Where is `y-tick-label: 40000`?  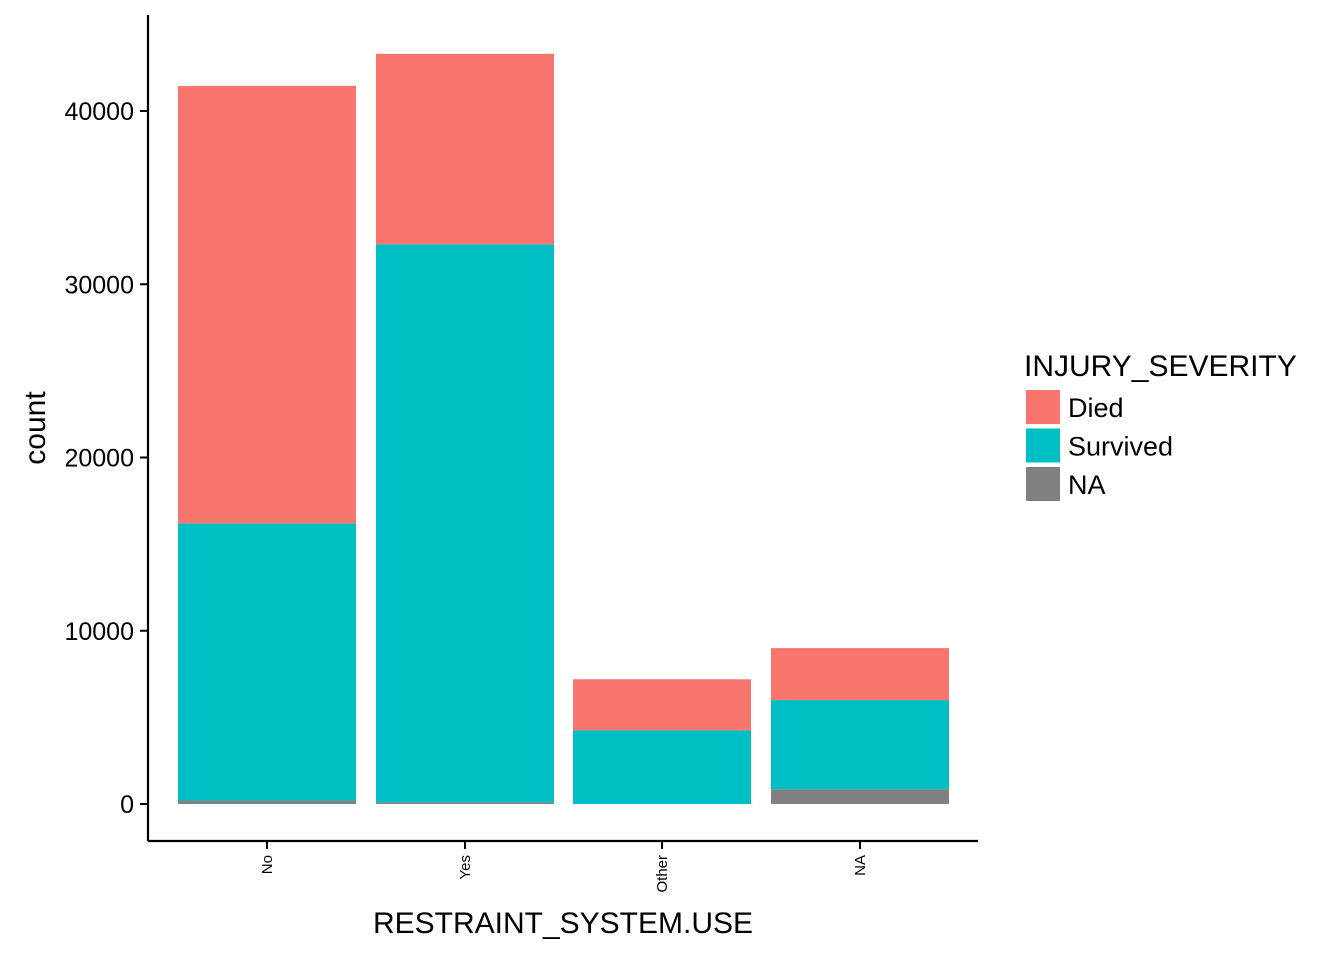 y-tick-label: 40000 is located at coordinates (99, 112).